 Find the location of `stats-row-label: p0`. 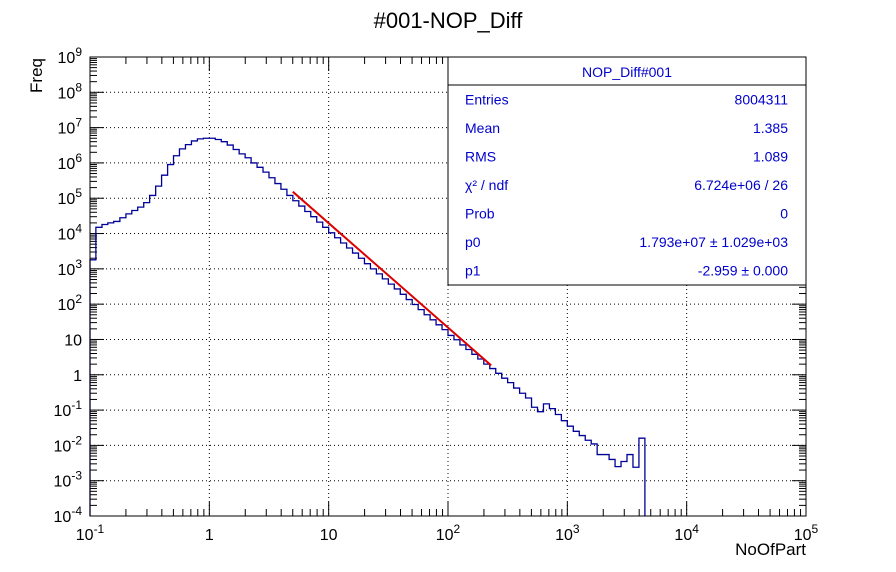

stats-row-label: p0 is located at coordinates (473, 242).